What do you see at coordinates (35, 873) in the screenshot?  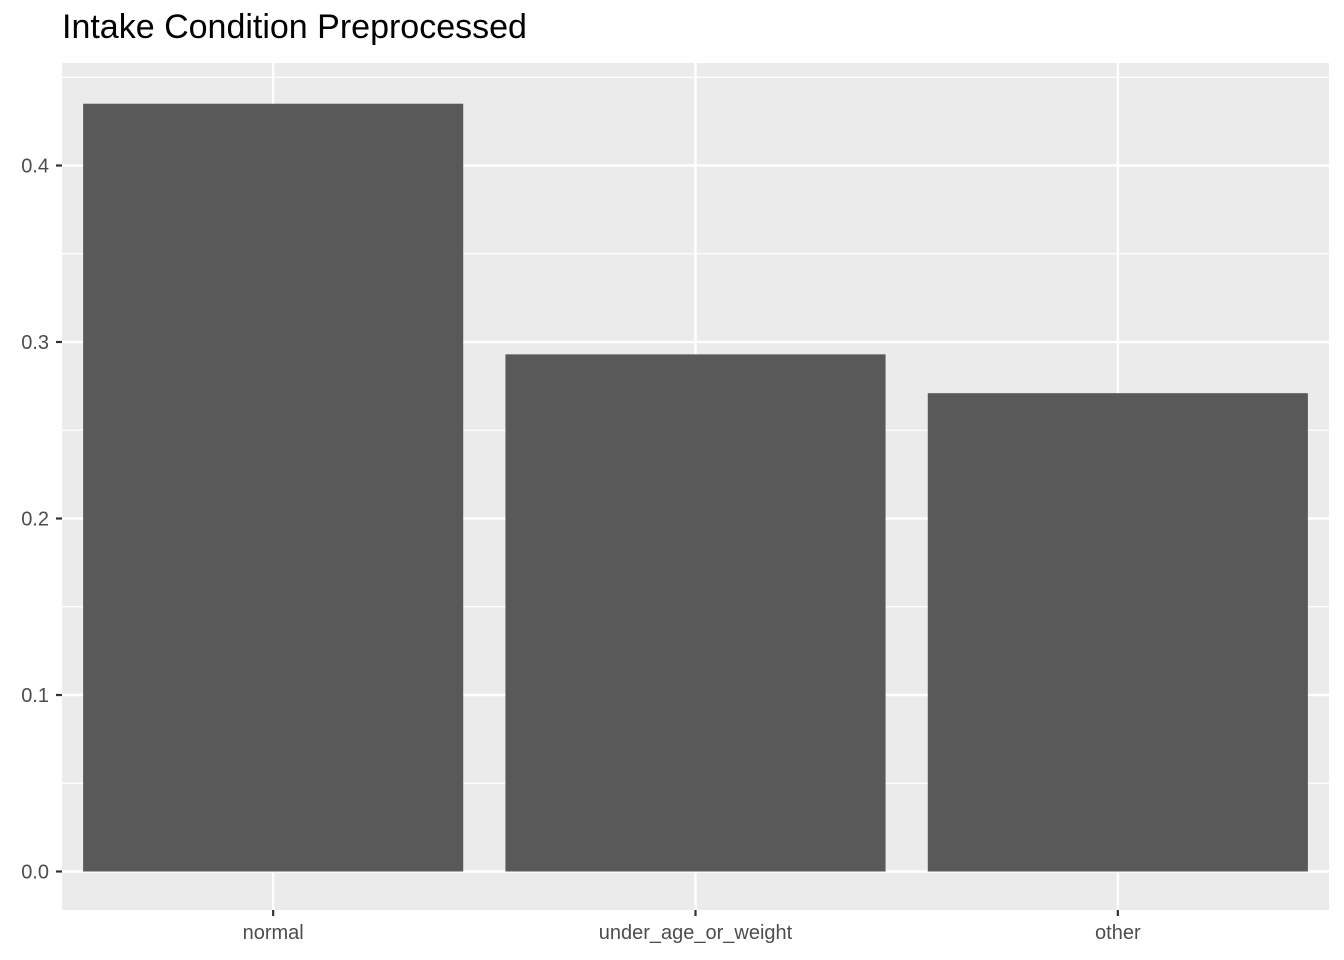 I see `y-tick-label: 0.0` at bounding box center [35, 873].